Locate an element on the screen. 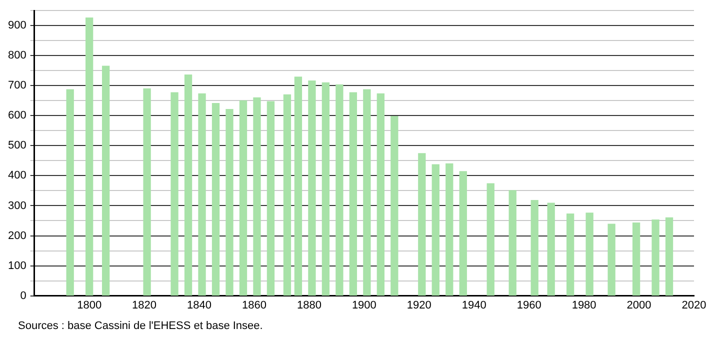 Image resolution: width=710 pixels, height=340 pixels. y-tick-label: 100 is located at coordinates (17, 266).